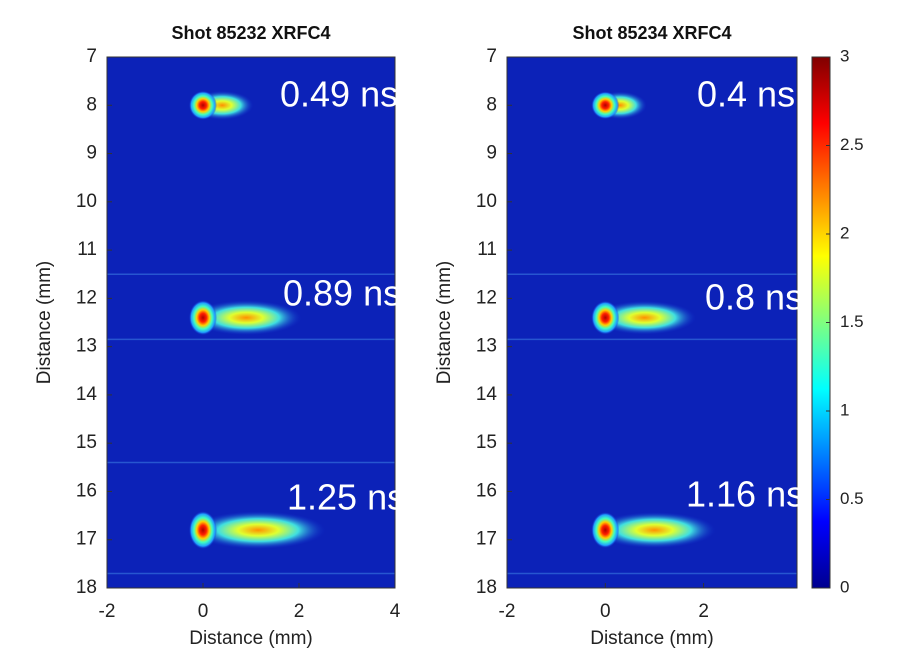 The width and height of the screenshot is (898, 660). I want to click on colorbar-tick-label: 2.5, so click(852, 144).